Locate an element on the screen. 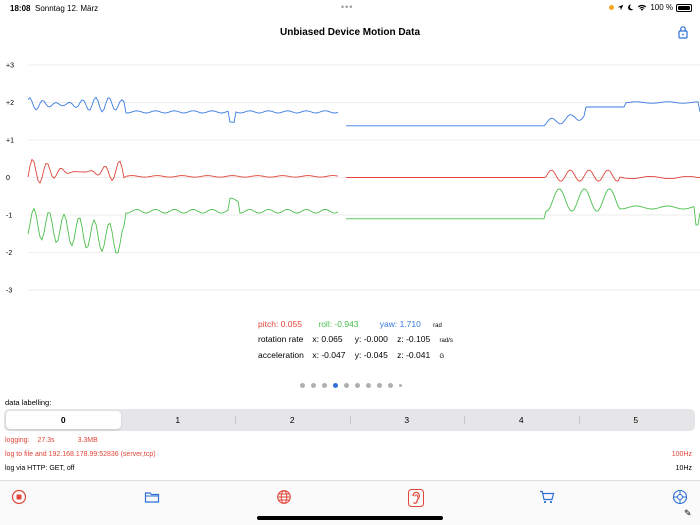  label-option-3: 3 is located at coordinates (407, 420).